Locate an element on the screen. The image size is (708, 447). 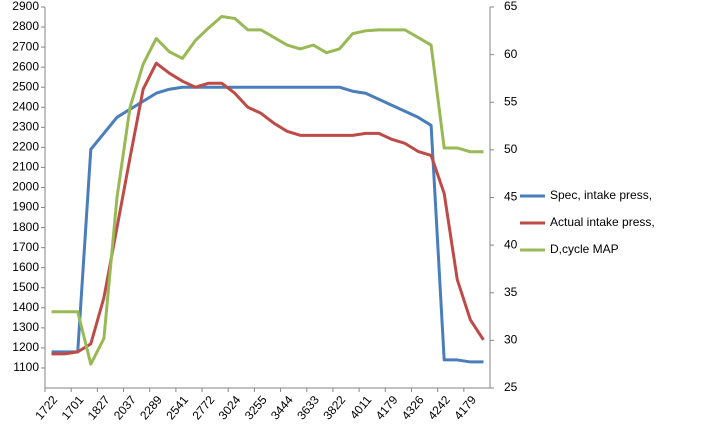
y-tick-label: 1100 is located at coordinates (26, 367).